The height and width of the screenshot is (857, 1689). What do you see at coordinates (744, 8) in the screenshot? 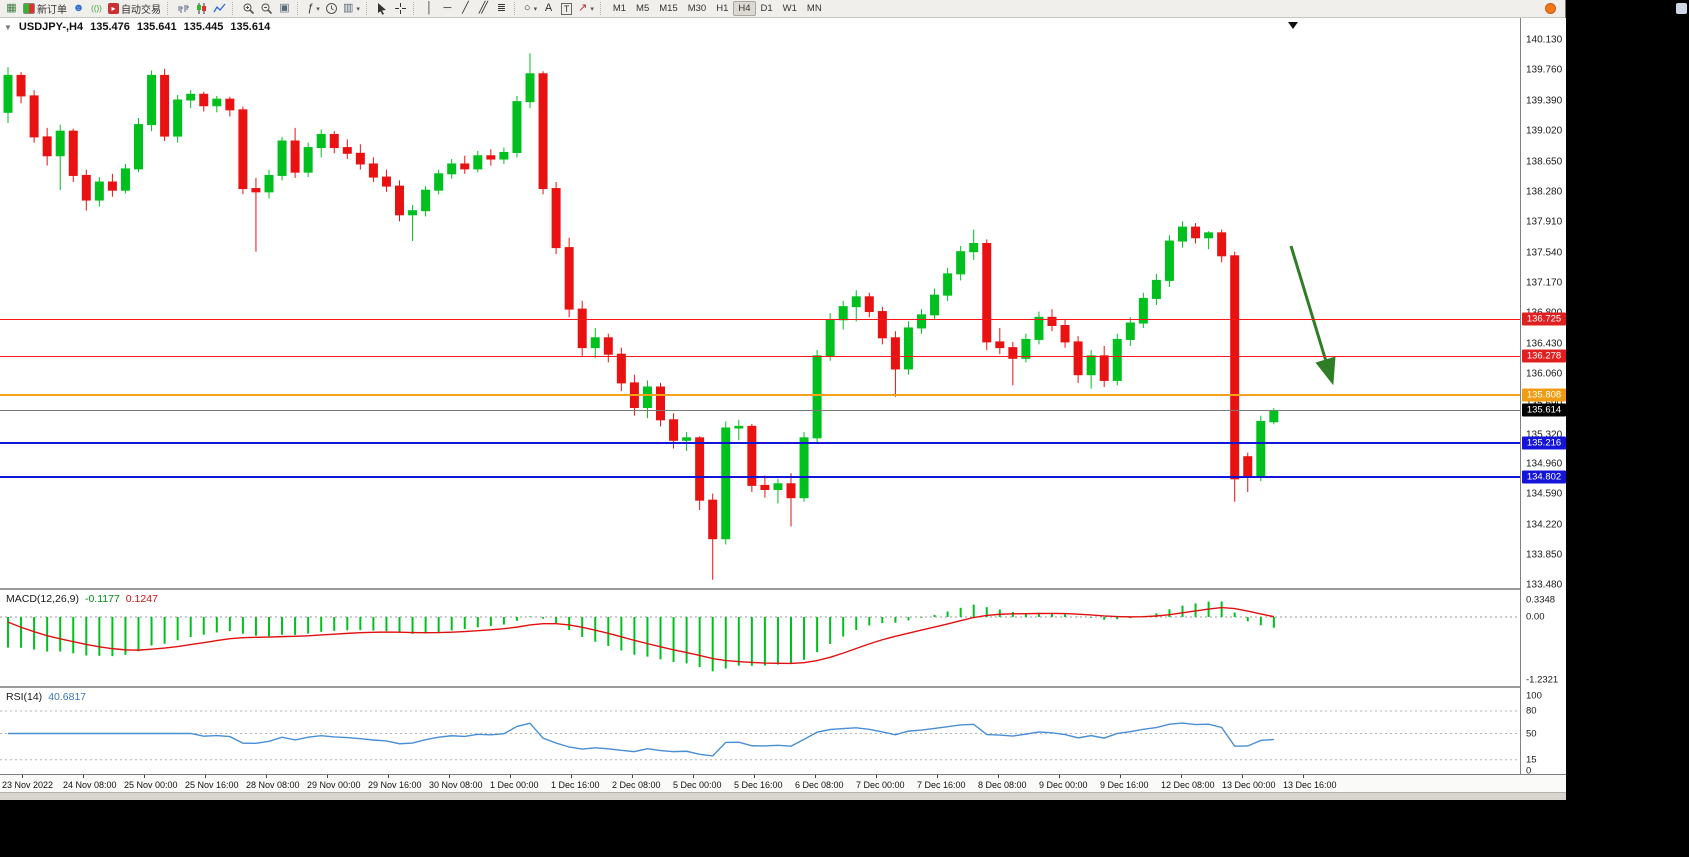
I see `timeframe-button-h4: H4` at bounding box center [744, 8].